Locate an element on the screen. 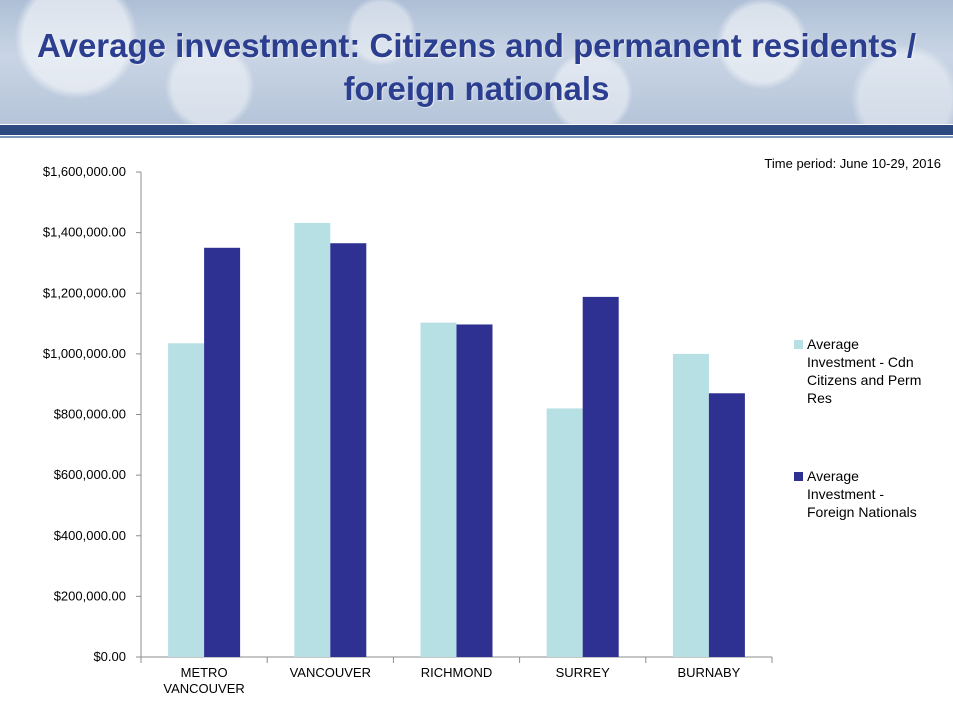  y-tick-label: $1,000,000.00 is located at coordinates (84, 353).